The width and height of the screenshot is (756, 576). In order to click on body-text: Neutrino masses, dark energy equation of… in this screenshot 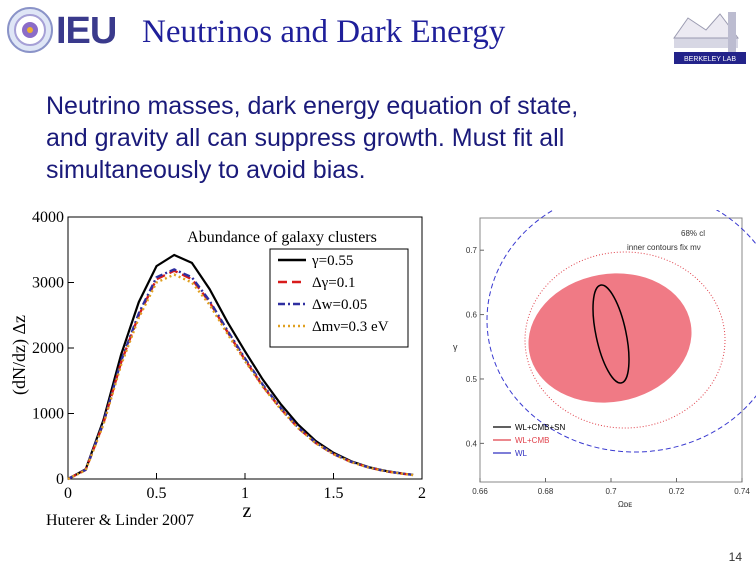, I will do `click(386, 138)`.